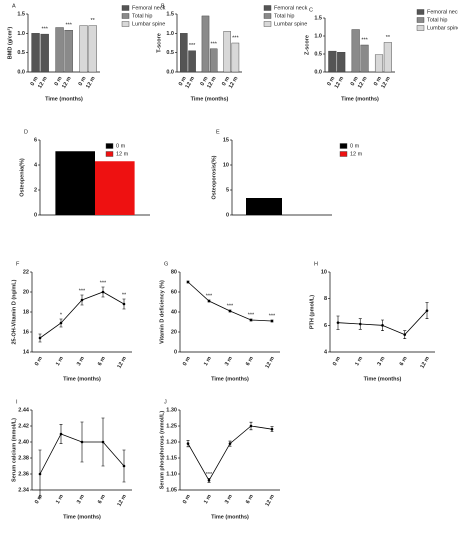 This screenshot has height=550, width=458. I want to click on y-tick-label: 6, so click(35, 140).